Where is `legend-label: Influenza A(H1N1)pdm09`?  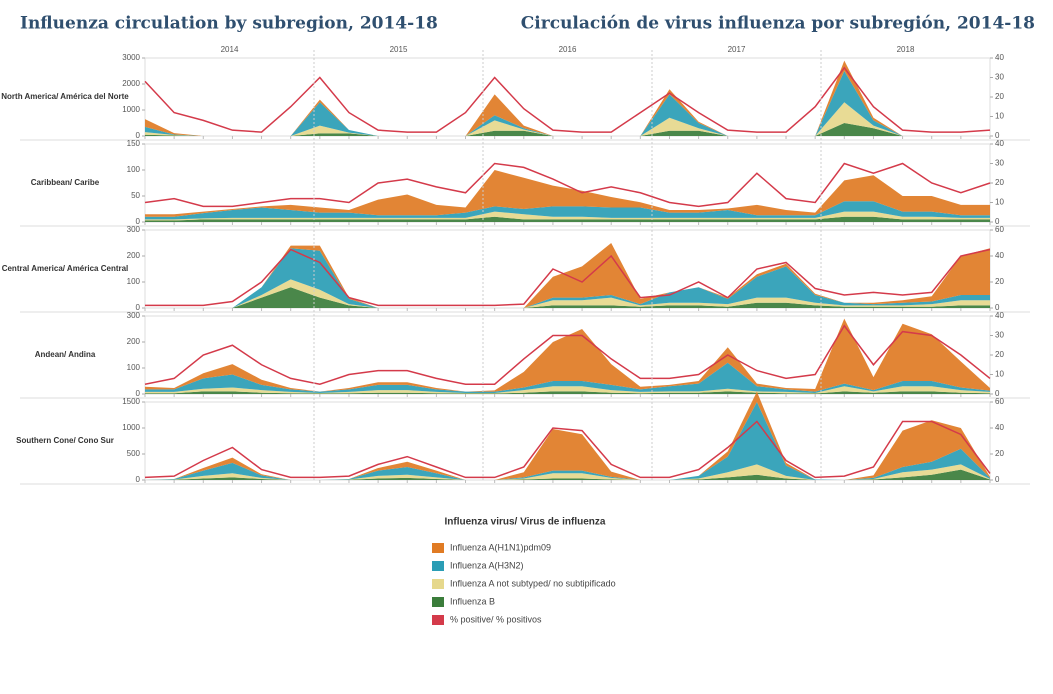 legend-label: Influenza A(H1N1)pdm09 is located at coordinates (500, 547).